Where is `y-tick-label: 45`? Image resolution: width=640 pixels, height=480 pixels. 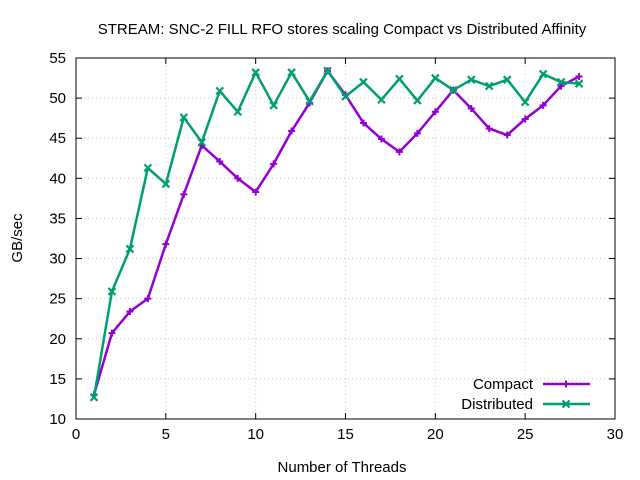 y-tick-label: 45 is located at coordinates (57, 138).